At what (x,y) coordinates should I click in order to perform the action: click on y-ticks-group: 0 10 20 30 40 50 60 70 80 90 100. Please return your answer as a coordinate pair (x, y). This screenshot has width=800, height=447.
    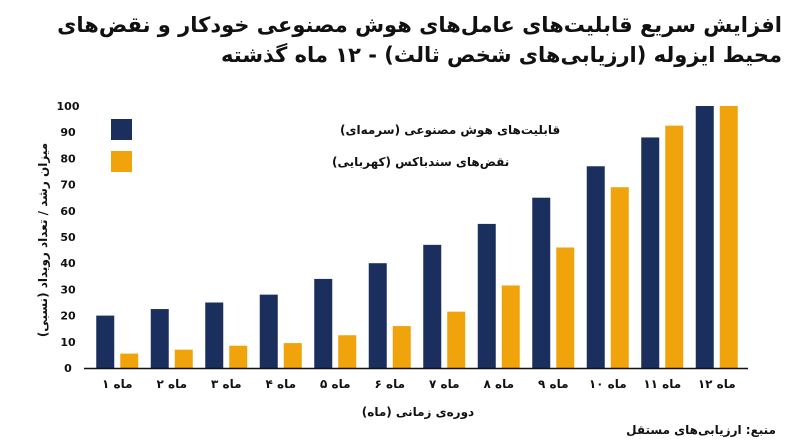
    Looking at the image, I should click on (68, 237).